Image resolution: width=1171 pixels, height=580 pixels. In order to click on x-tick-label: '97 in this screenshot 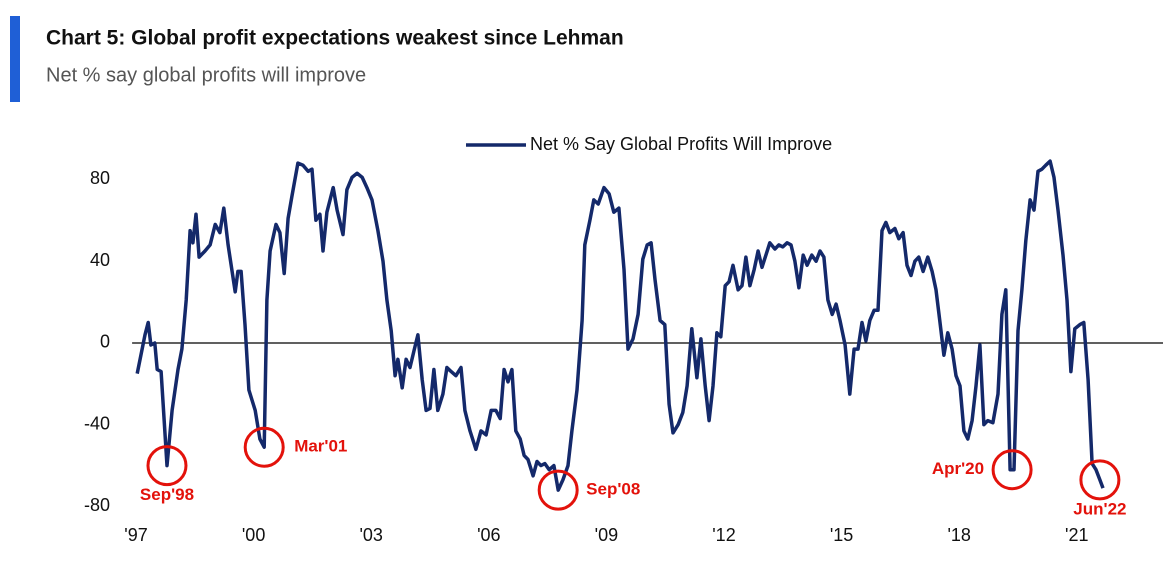, I will do `click(135, 535)`.